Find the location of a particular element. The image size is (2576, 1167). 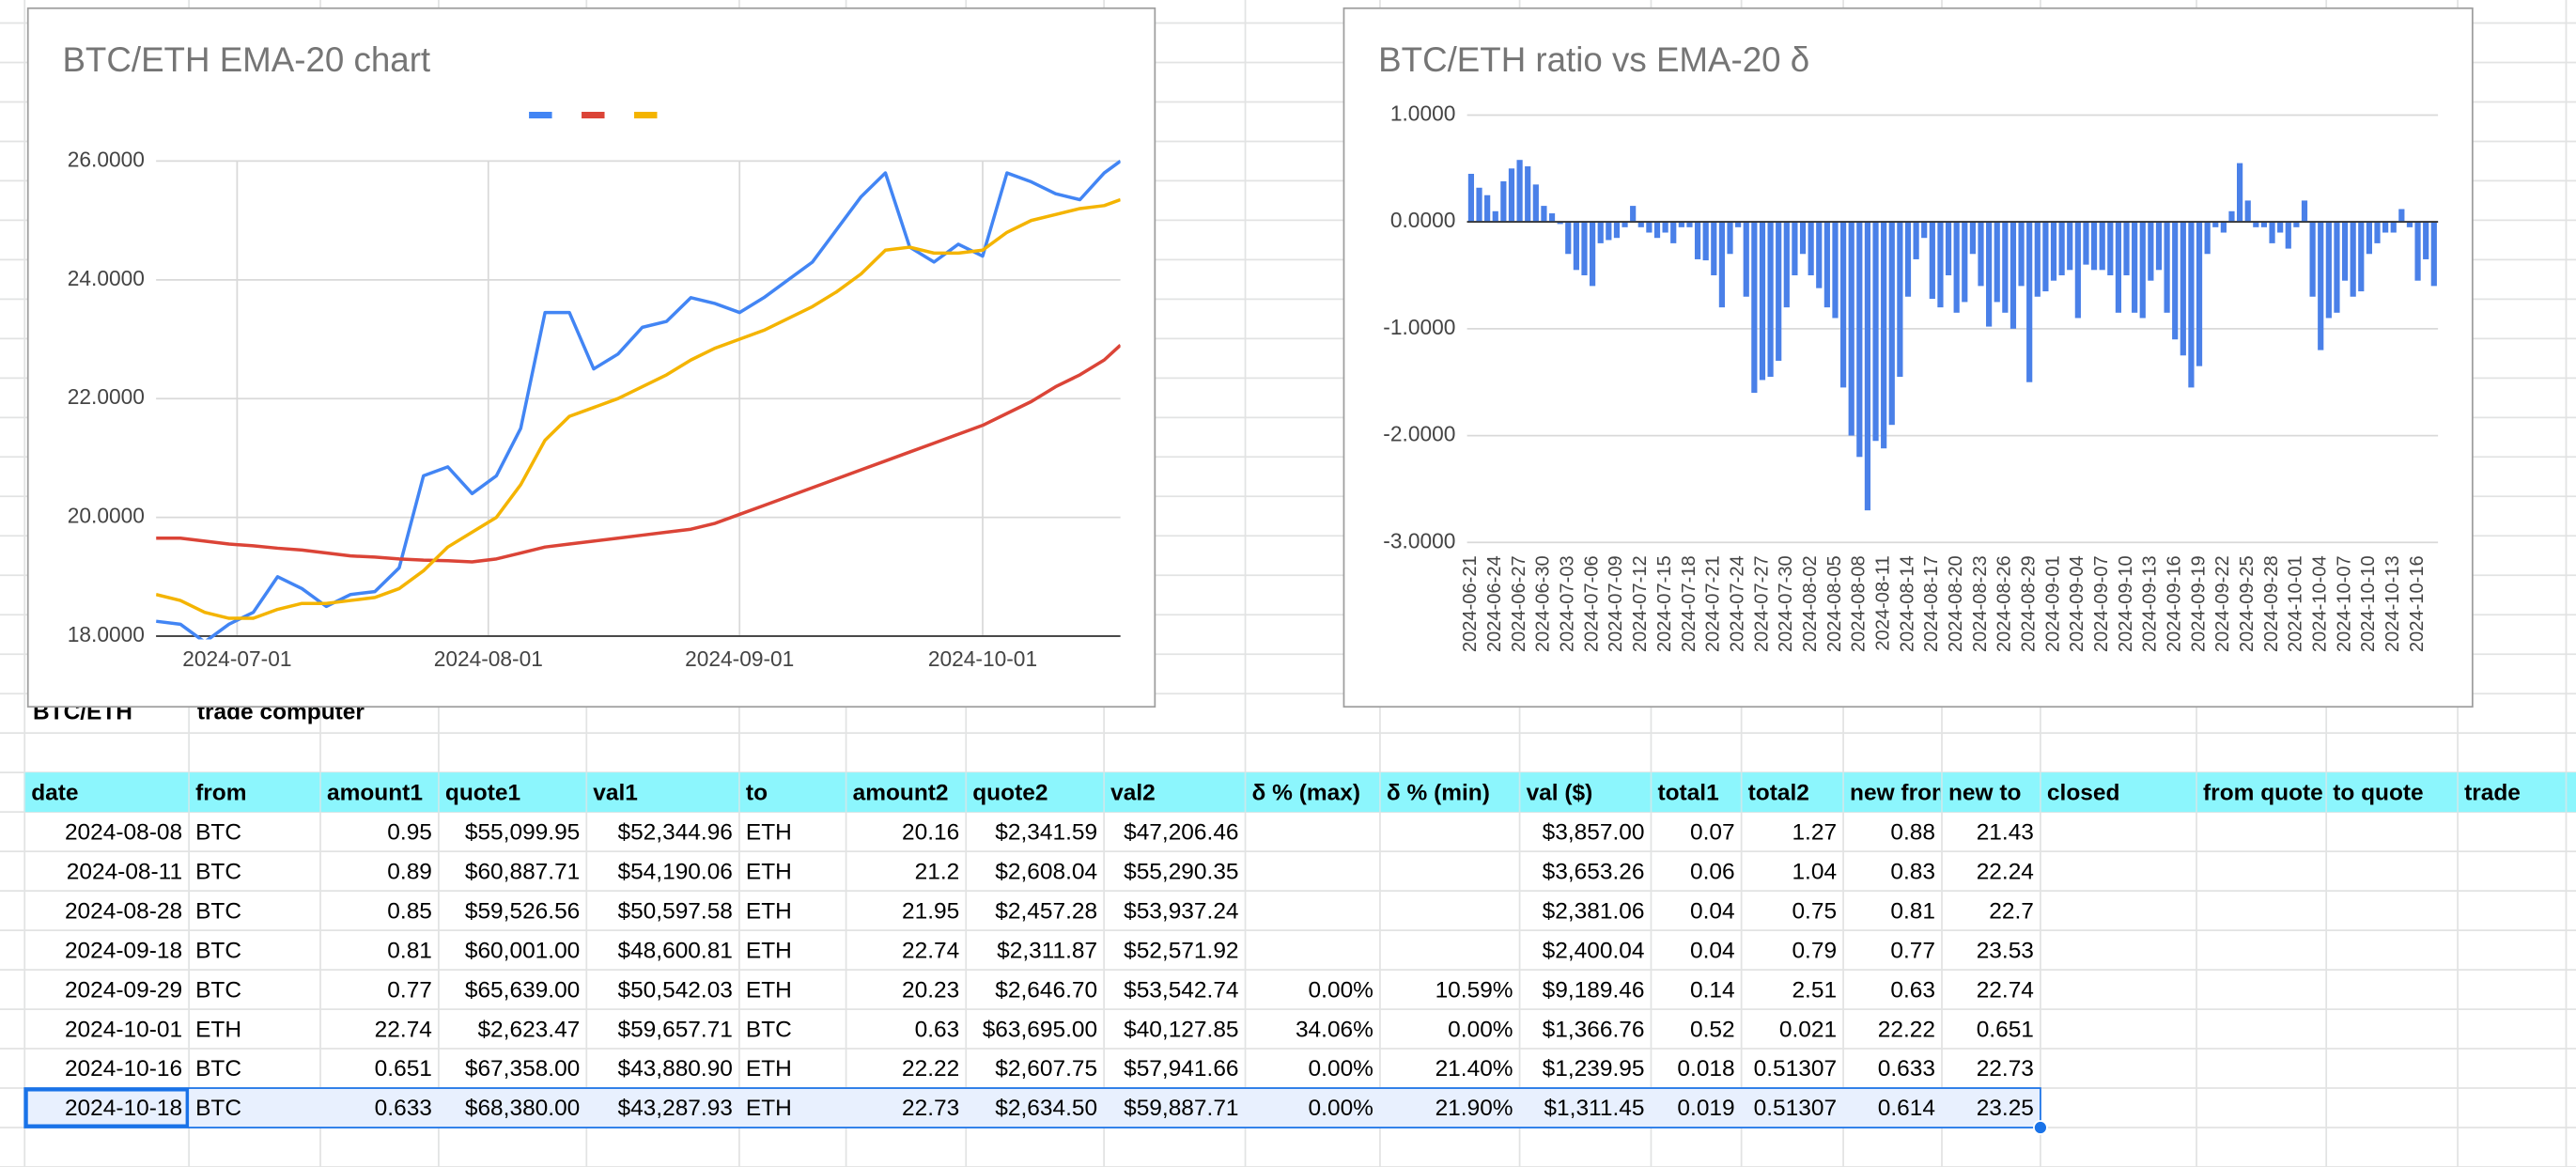

cell: 0.614 is located at coordinates (1906, 1108).